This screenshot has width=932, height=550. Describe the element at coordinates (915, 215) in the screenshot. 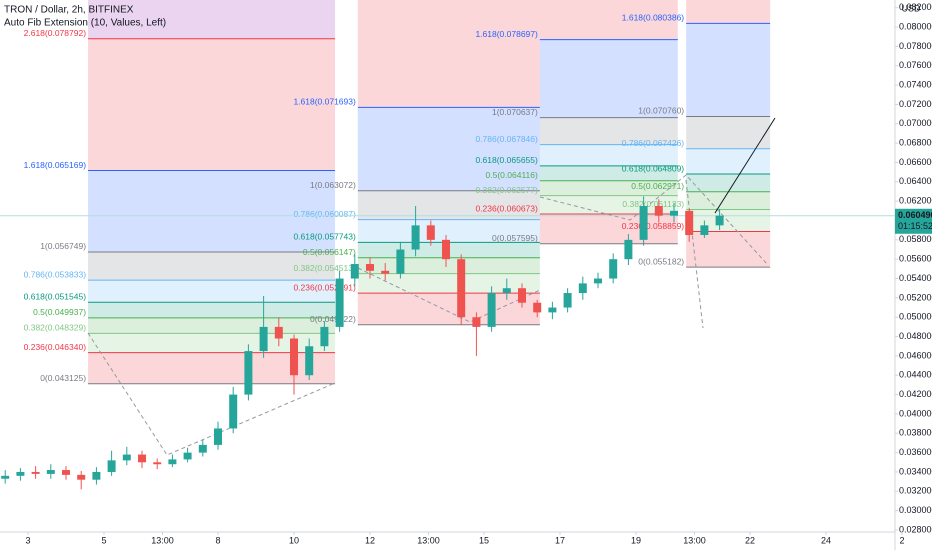

I see `price-tag-label: 0.060490` at that location.